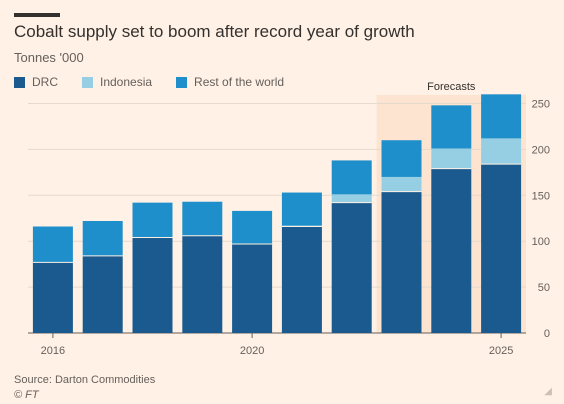 Image resolution: width=564 pixels, height=404 pixels. What do you see at coordinates (401, 184) in the screenshot?
I see `bar-indonesia-2023` at bounding box center [401, 184].